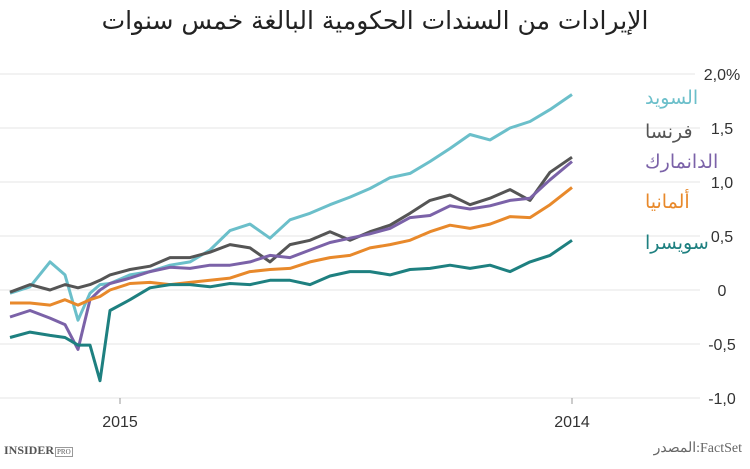 This screenshot has height=469, width=750. Describe the element at coordinates (671, 98) in the screenshot. I see `legend-label: السويد` at that location.